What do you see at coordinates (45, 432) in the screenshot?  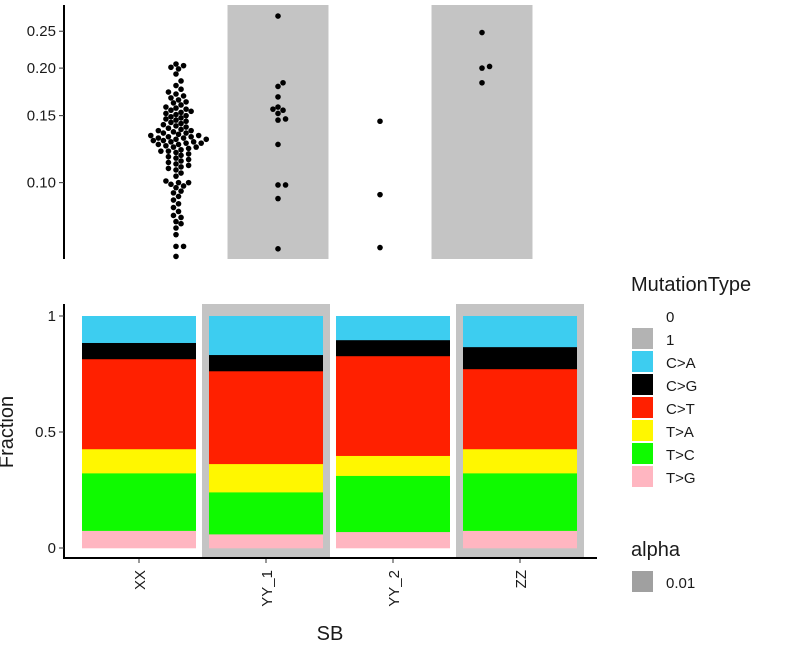 I see `y-tick-label: 0.5` at bounding box center [45, 432].